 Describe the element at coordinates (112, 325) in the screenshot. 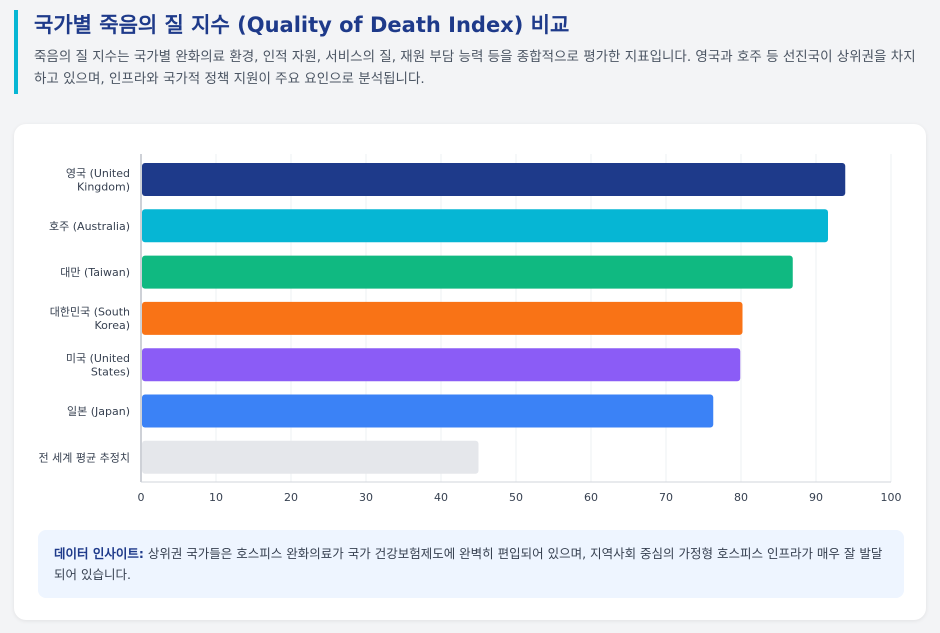

I see `category-label: Korea)` at that location.